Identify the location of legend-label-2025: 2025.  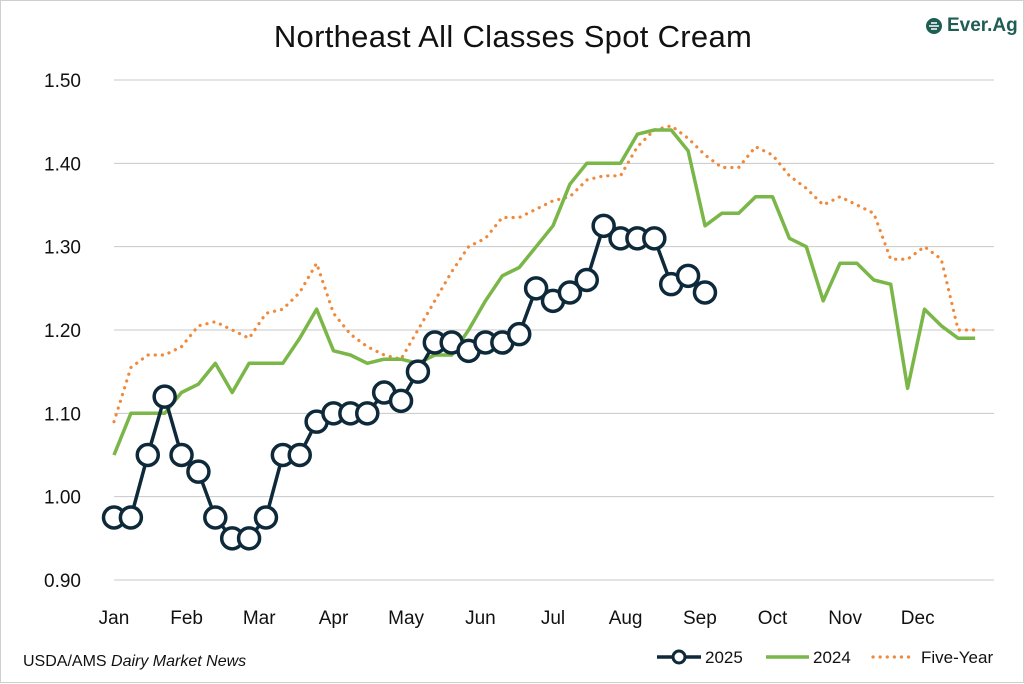
(724, 657).